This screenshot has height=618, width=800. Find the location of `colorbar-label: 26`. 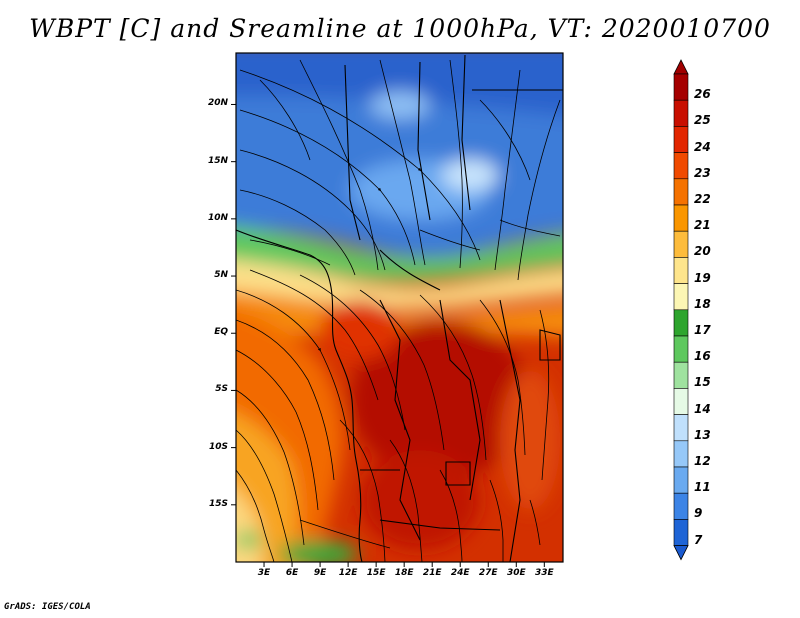

colorbar-label: 26 is located at coordinates (702, 94).